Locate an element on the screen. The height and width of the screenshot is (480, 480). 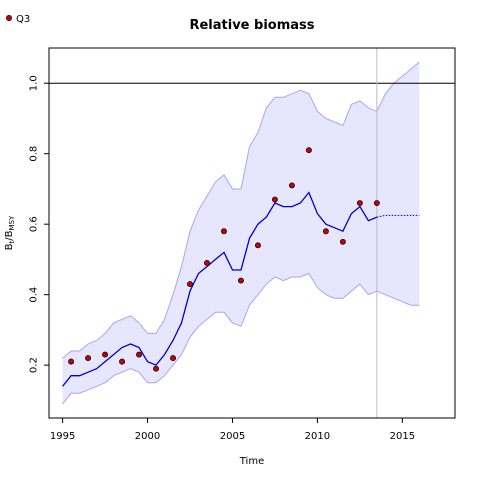
x-tick-label: 1995 is located at coordinates (62, 436).